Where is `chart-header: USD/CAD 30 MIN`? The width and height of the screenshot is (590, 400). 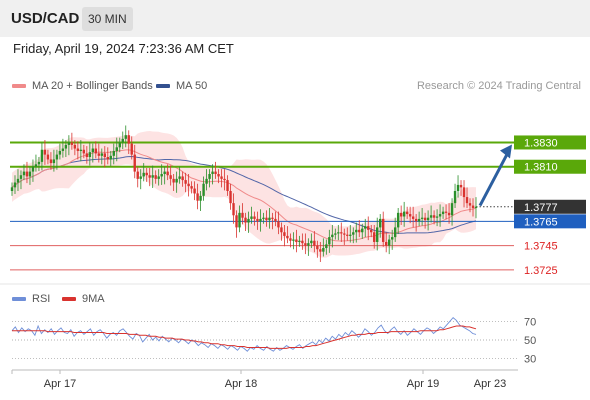 chart-header: USD/CAD 30 MIN is located at coordinates (295, 18).